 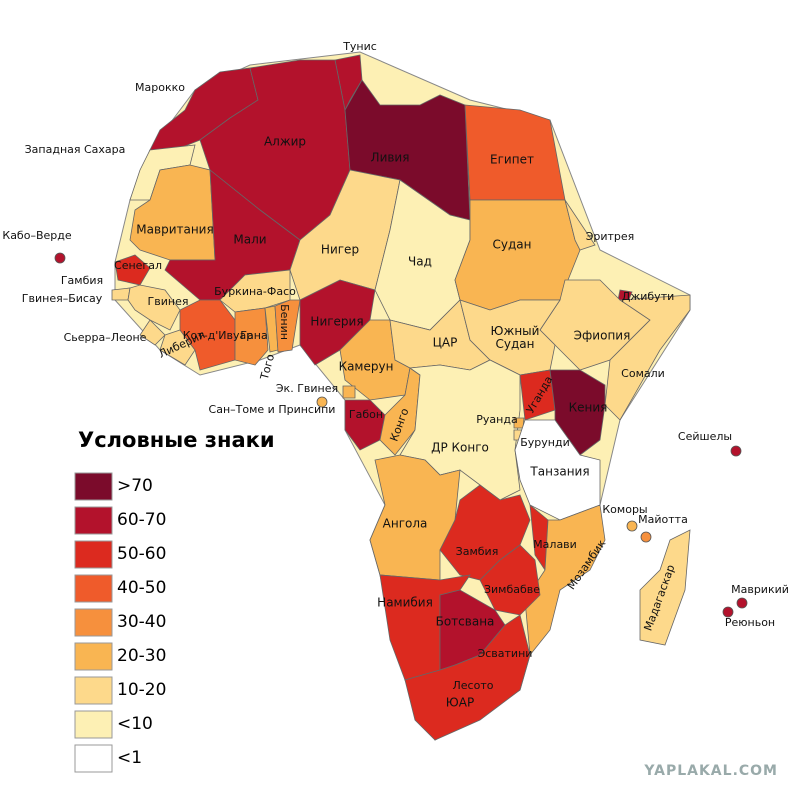 What do you see at coordinates (142, 588) in the screenshot?
I see `legend-label: 40-50` at bounding box center [142, 588].